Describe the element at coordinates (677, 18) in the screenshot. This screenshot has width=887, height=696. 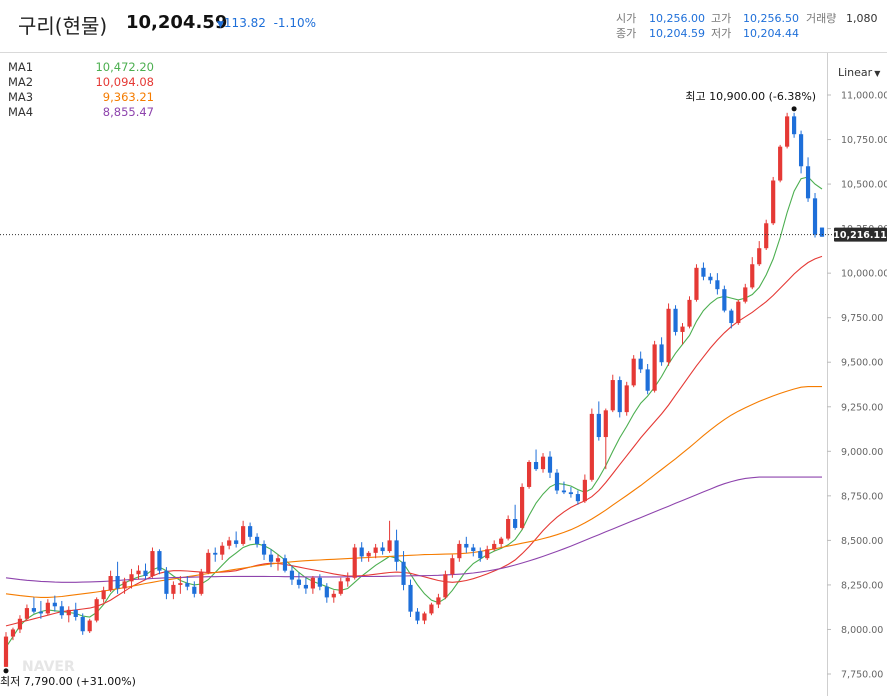
I see `open-value: 10,256.00` at that location.